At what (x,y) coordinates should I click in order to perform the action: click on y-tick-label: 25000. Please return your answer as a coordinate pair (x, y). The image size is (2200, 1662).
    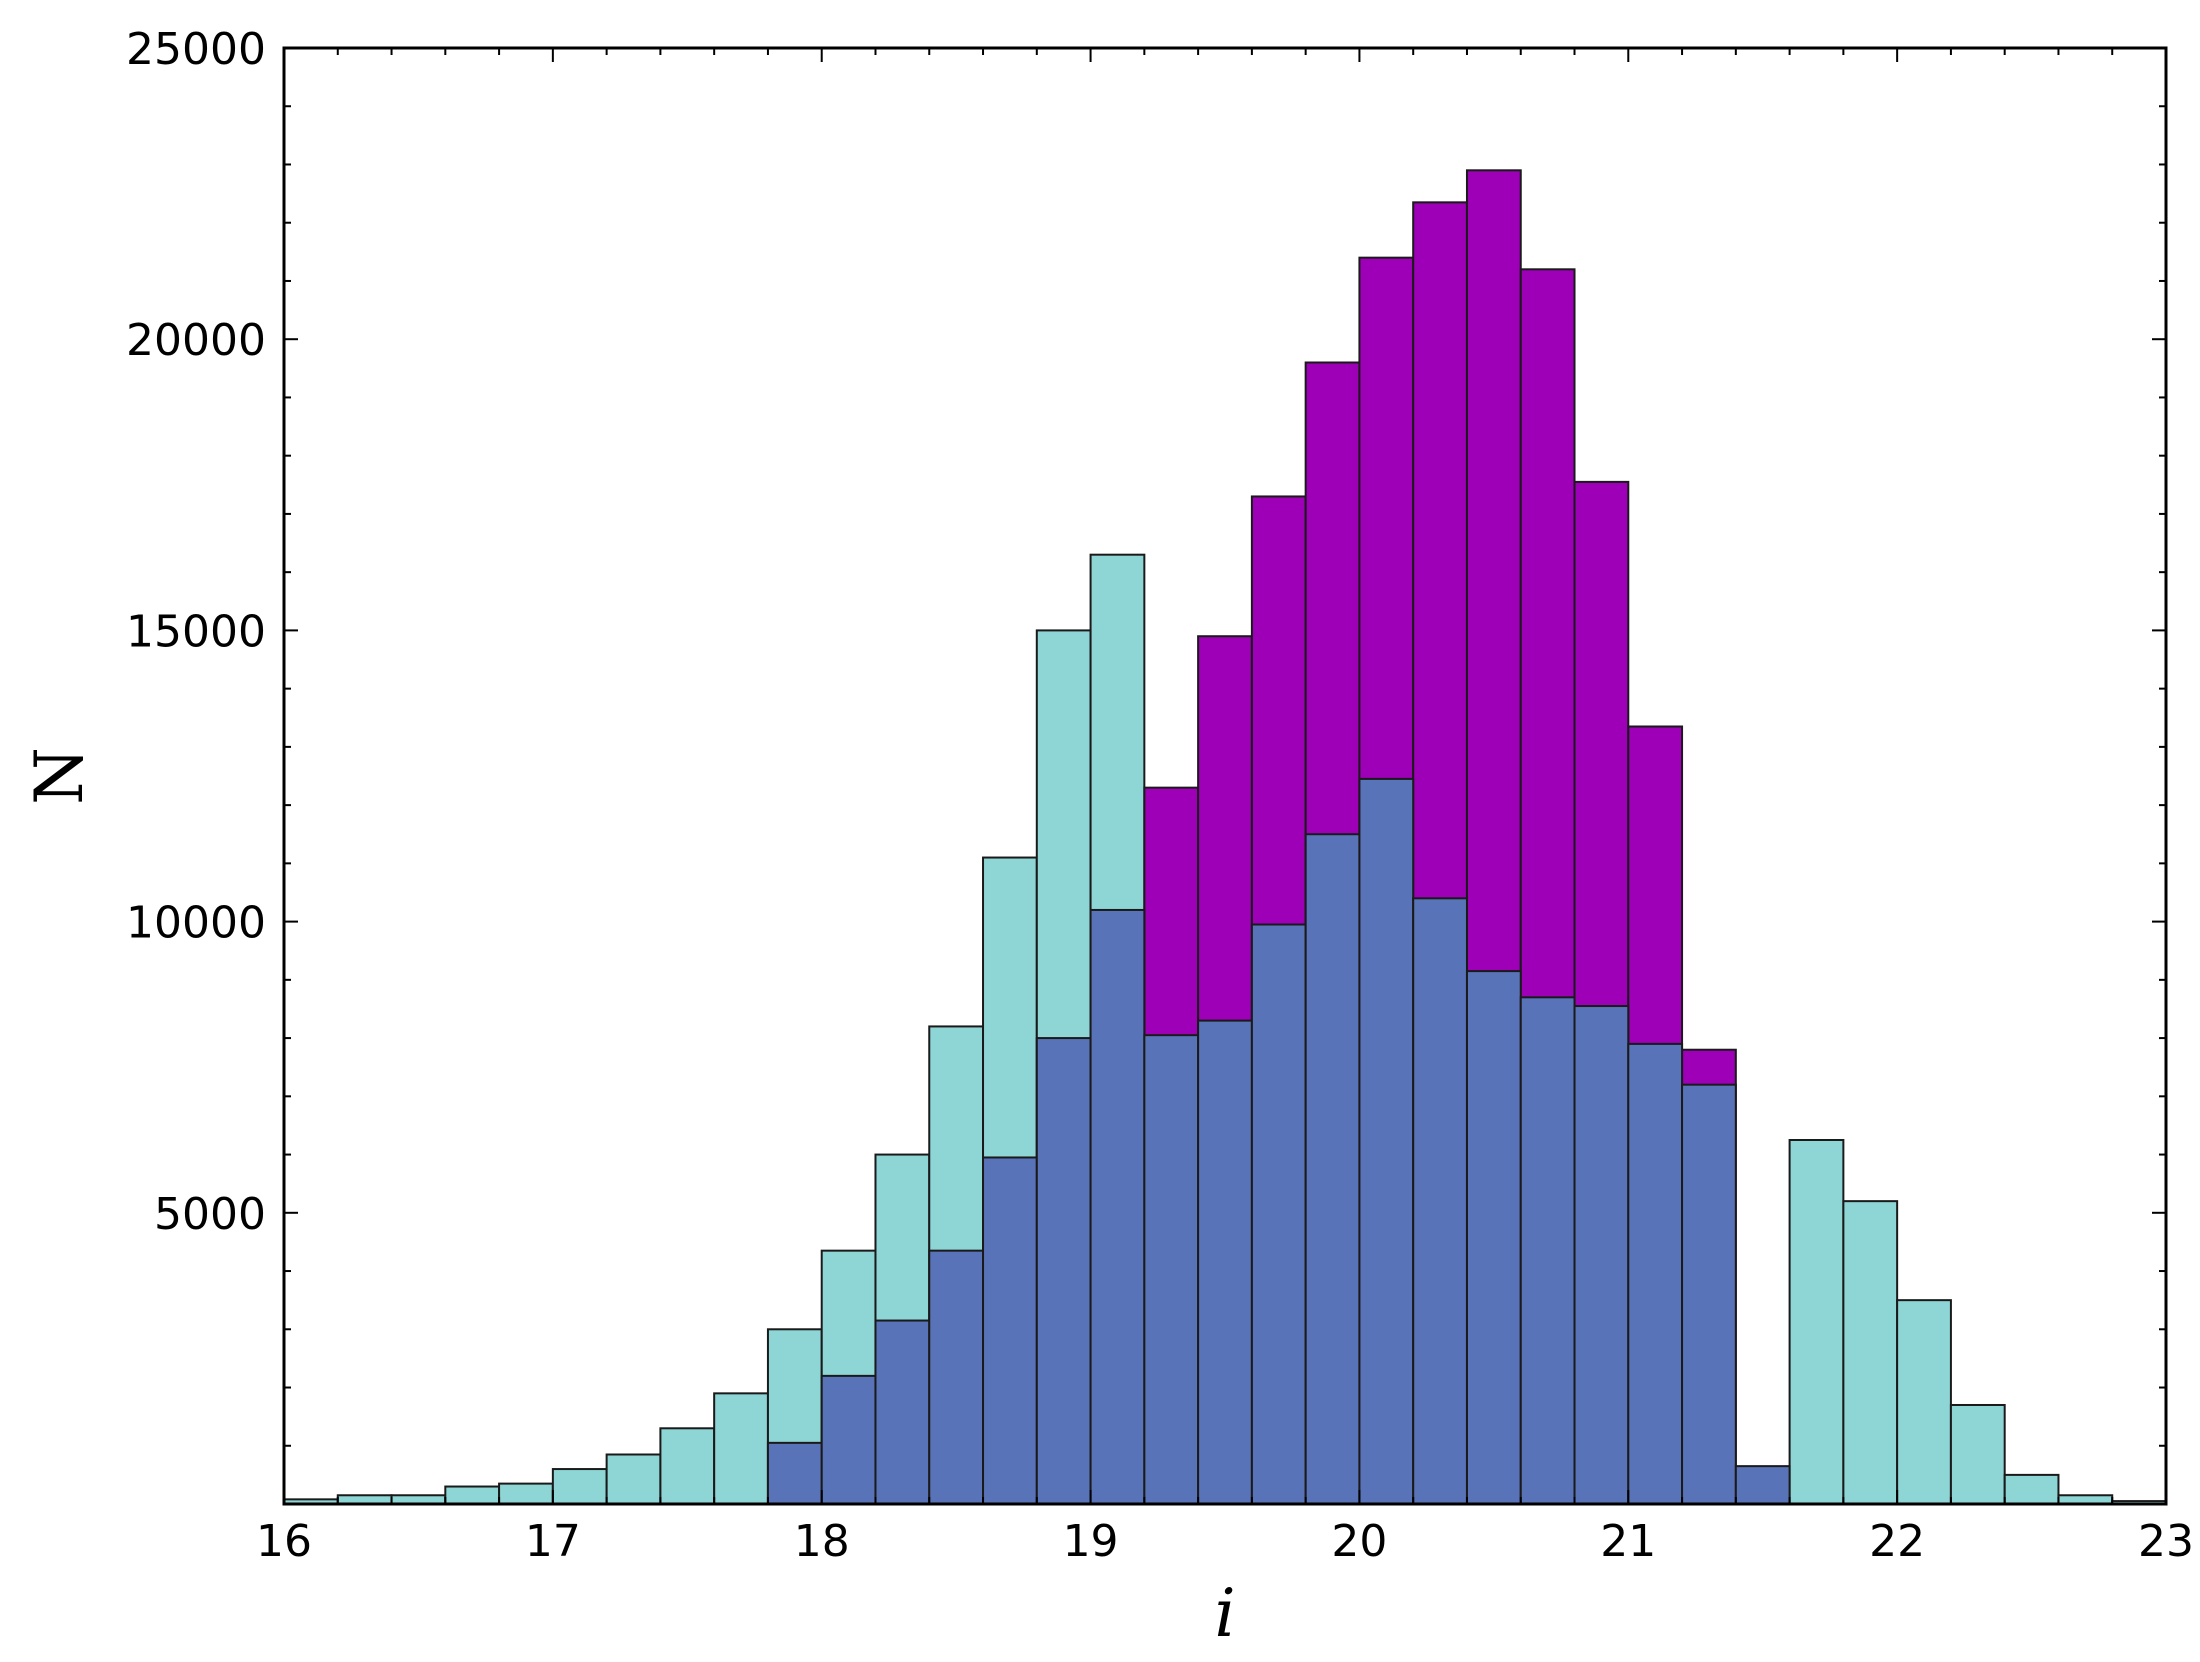
    Looking at the image, I should click on (196, 49).